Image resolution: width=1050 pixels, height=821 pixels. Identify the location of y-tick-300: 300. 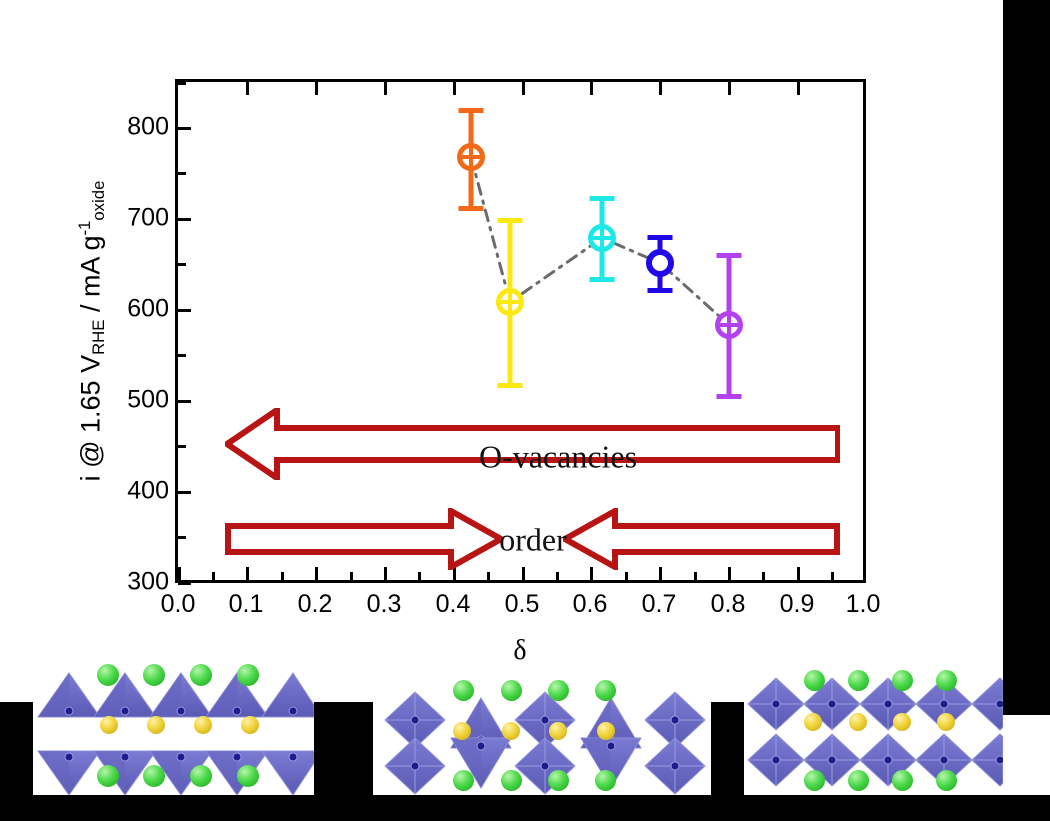
(159, 582).